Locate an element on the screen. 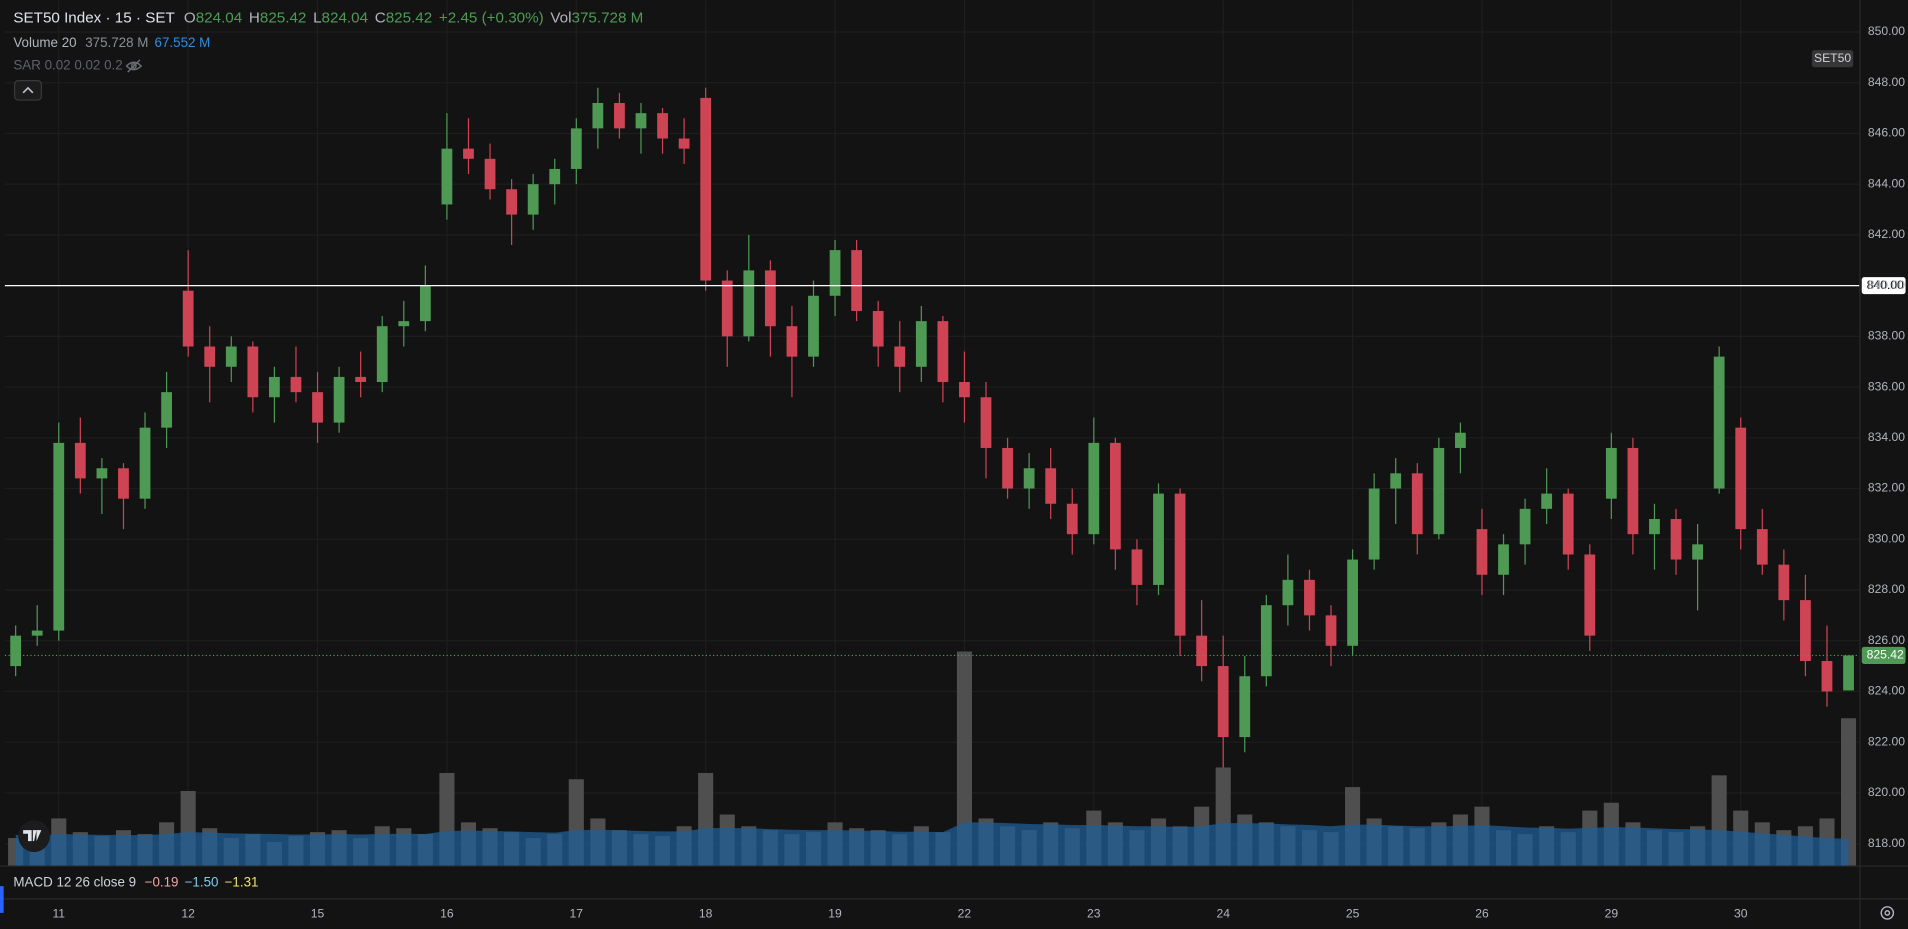 This screenshot has width=1908, height=929. x-tick-label: 18 is located at coordinates (706, 913).